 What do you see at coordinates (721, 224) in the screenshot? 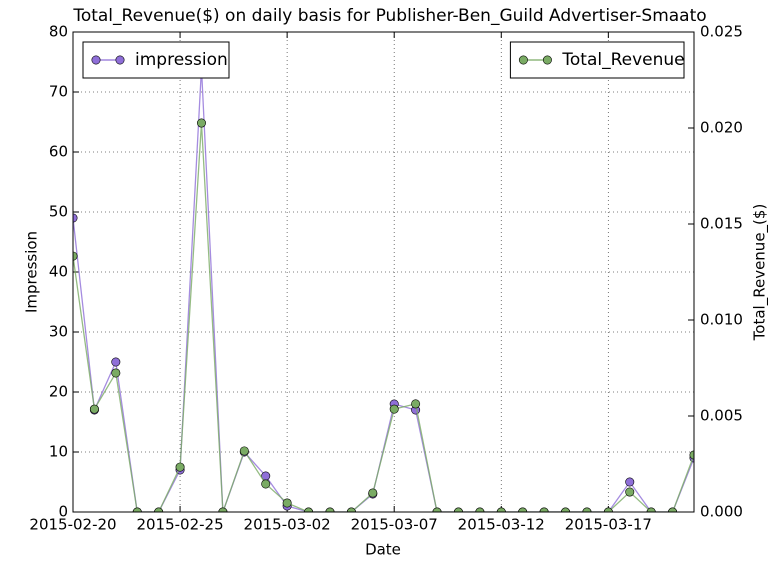
I see `y2-tick-label: 0.015` at bounding box center [721, 224].